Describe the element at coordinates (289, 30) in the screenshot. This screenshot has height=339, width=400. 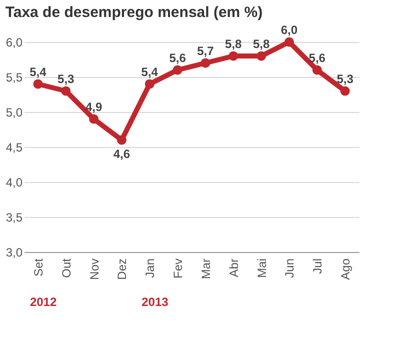
I see `data-label: 6,0` at that location.